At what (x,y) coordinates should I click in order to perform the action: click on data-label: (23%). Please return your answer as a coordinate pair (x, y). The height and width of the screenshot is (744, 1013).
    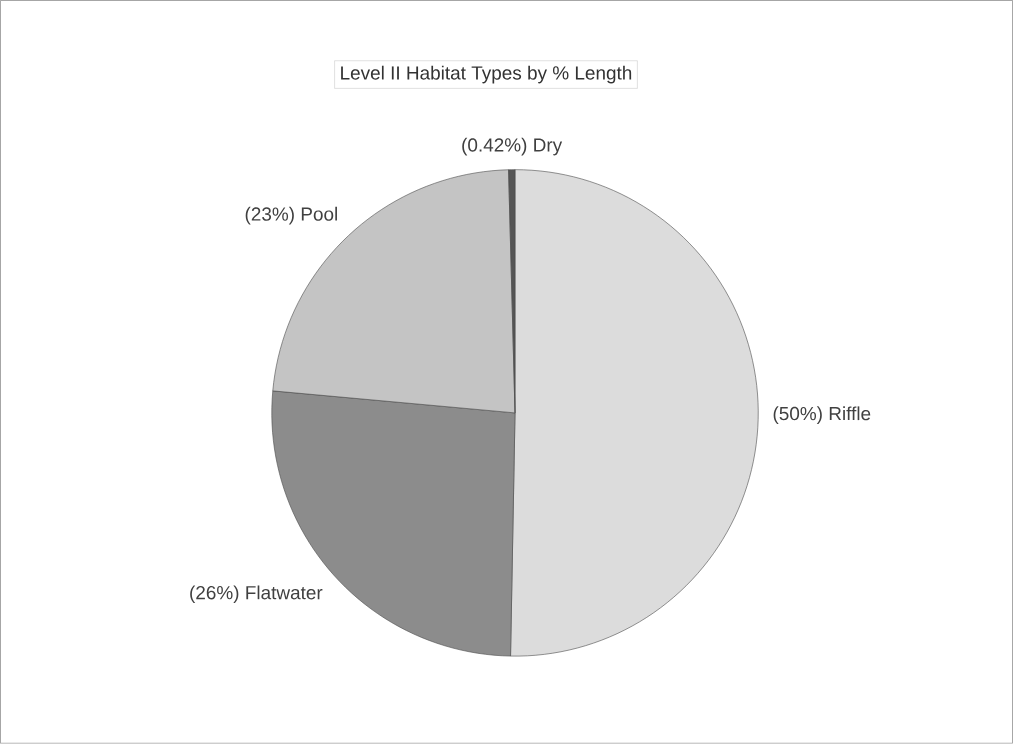
    Looking at the image, I should click on (269, 215).